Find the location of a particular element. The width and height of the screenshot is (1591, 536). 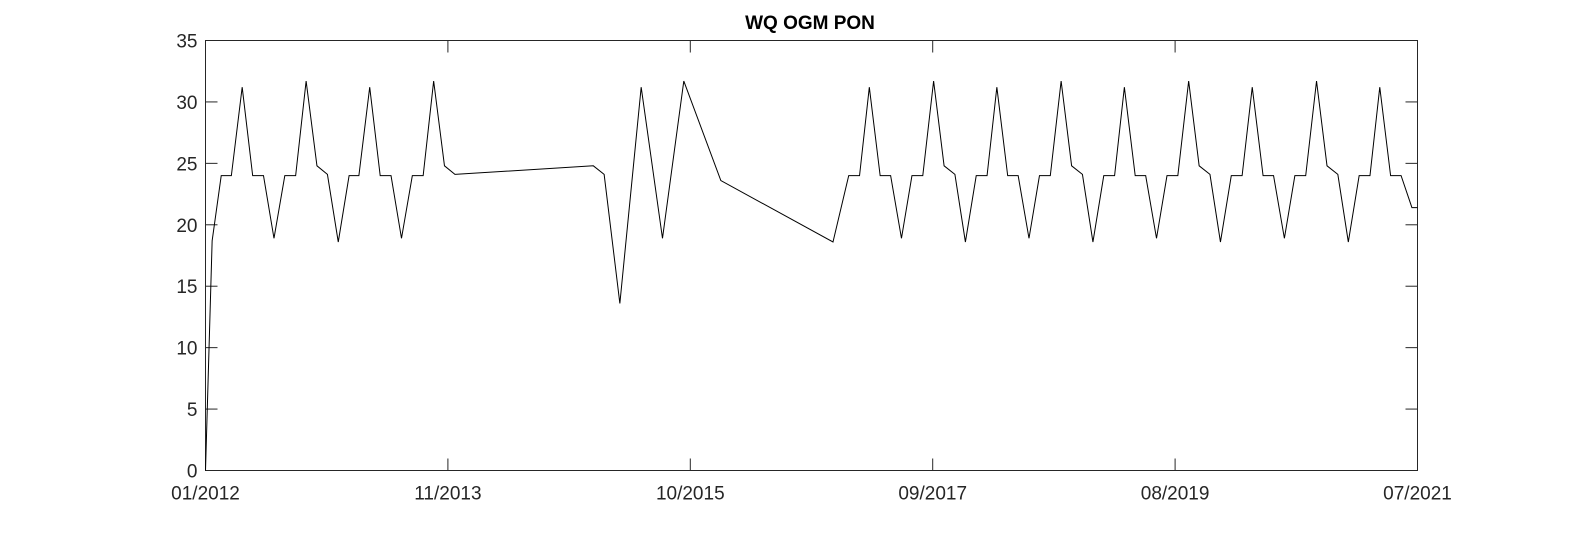

y-tick-label: 25 is located at coordinates (186, 164).